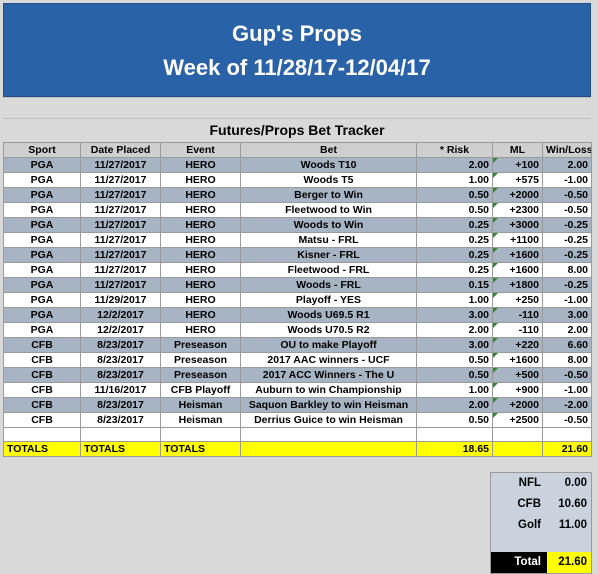  Describe the element at coordinates (328, 240) in the screenshot. I see `cell-bet: Matsu - FRL` at that location.